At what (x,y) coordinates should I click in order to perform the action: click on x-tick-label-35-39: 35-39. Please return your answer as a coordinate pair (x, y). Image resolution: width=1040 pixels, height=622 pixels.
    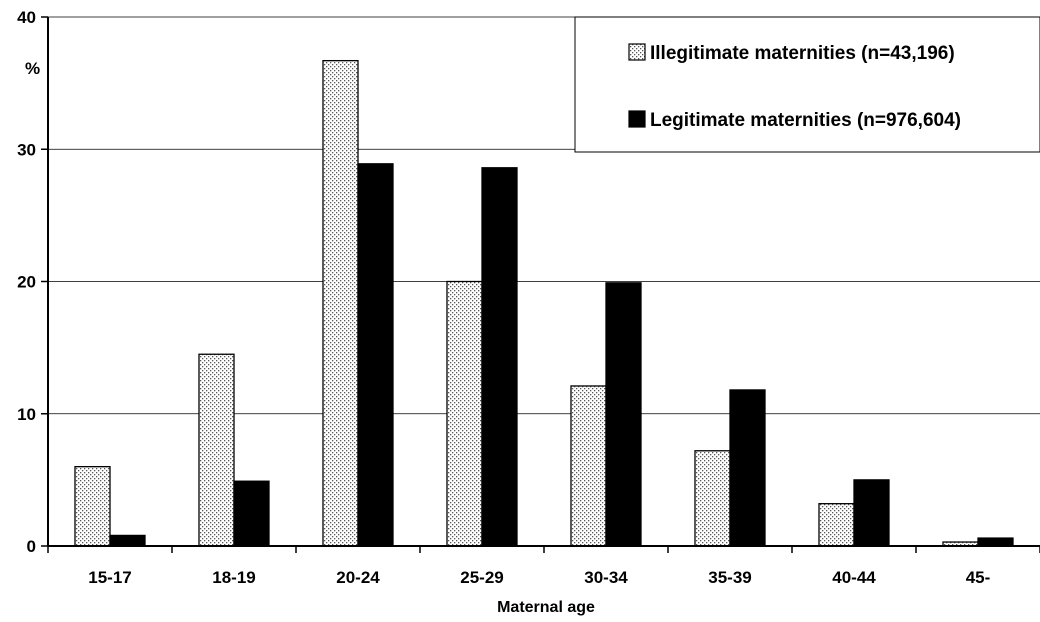
    Looking at the image, I should click on (729, 577).